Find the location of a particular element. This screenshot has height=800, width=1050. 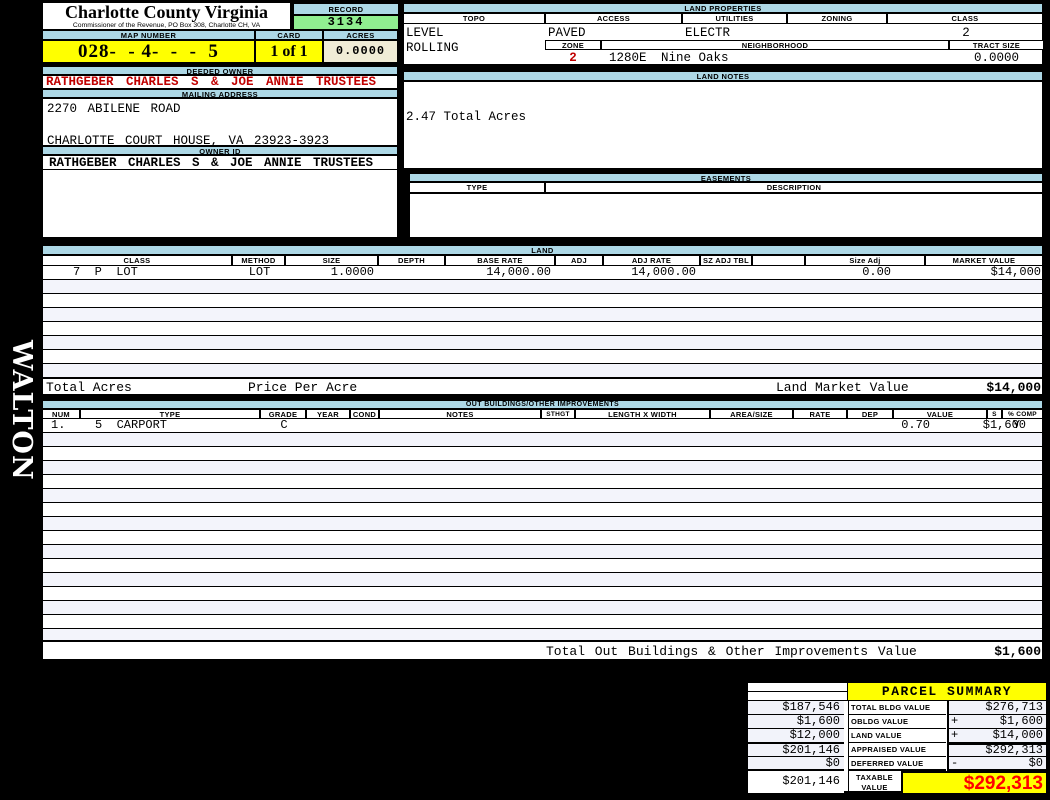

access-label: ACCESS is located at coordinates (613, 18).